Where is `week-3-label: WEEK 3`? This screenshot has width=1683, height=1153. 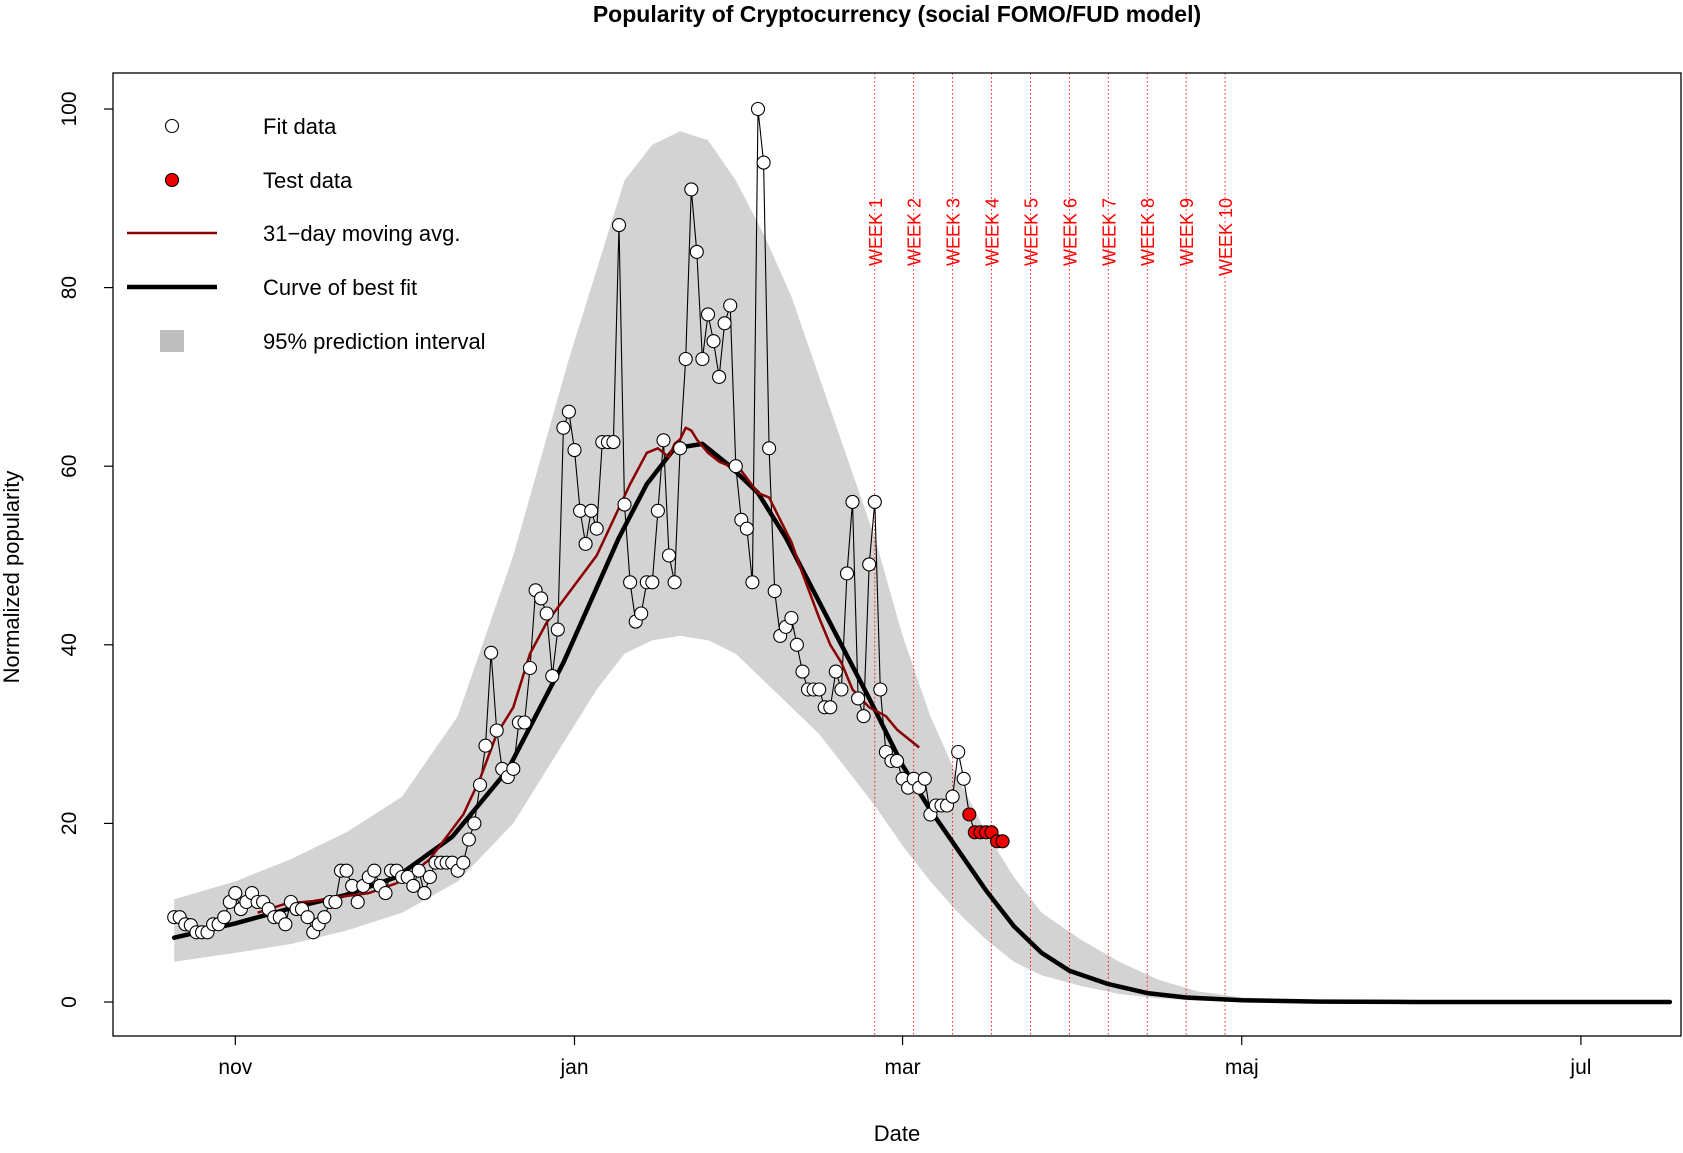 week-3-label: WEEK 3 is located at coordinates (954, 232).